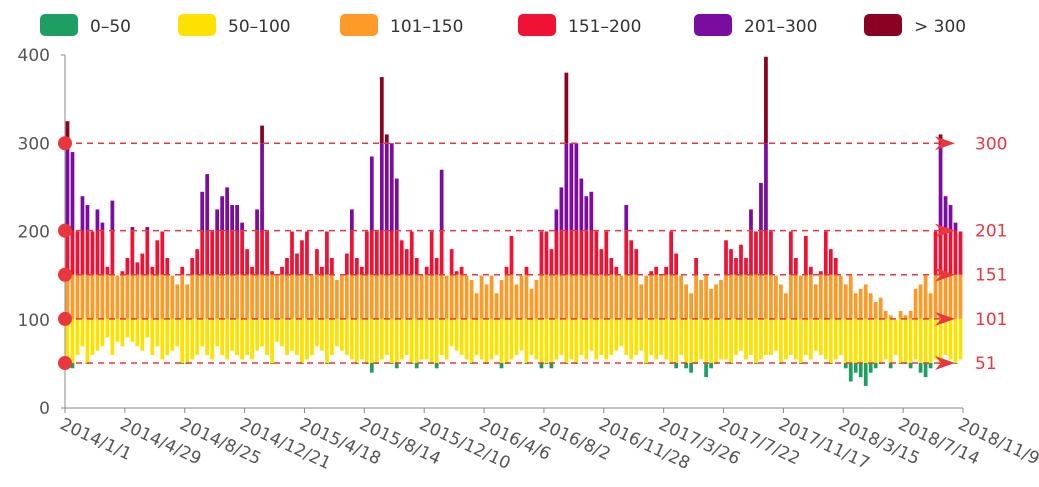 This screenshot has width=1039, height=487. I want to click on legend-swatch, so click(883, 25).